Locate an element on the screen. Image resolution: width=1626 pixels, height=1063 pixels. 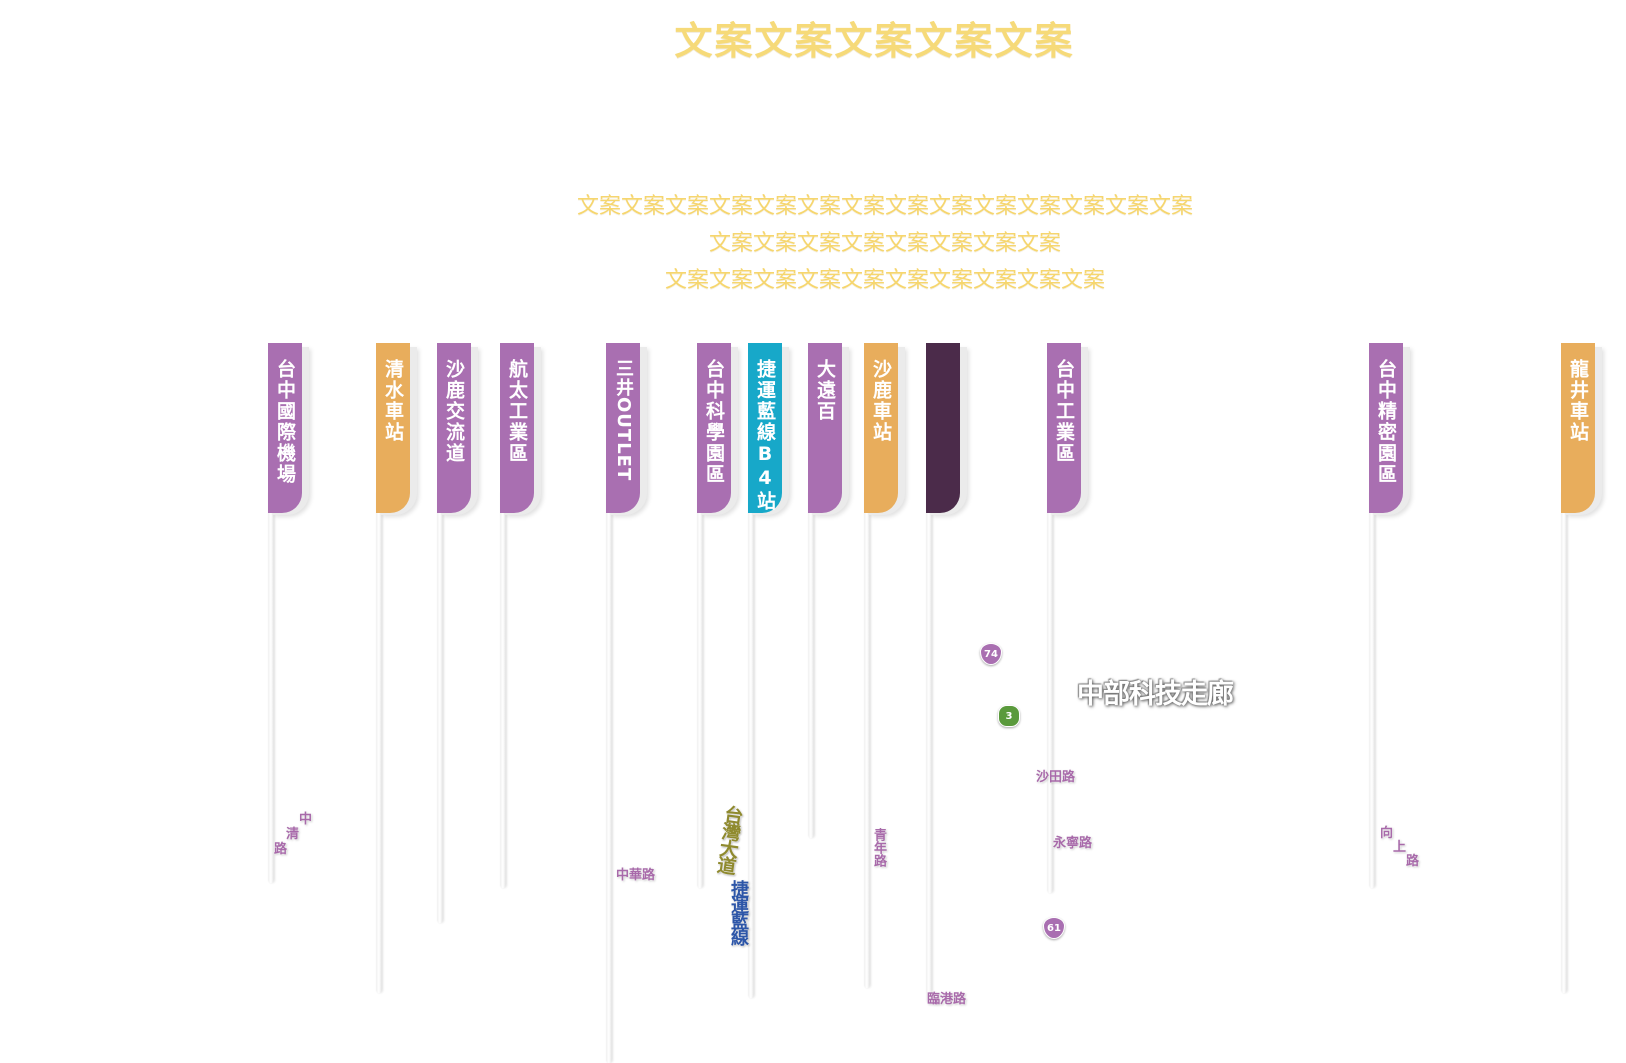
corridor-label: 中部科技走廊 is located at coordinates (1155, 694).